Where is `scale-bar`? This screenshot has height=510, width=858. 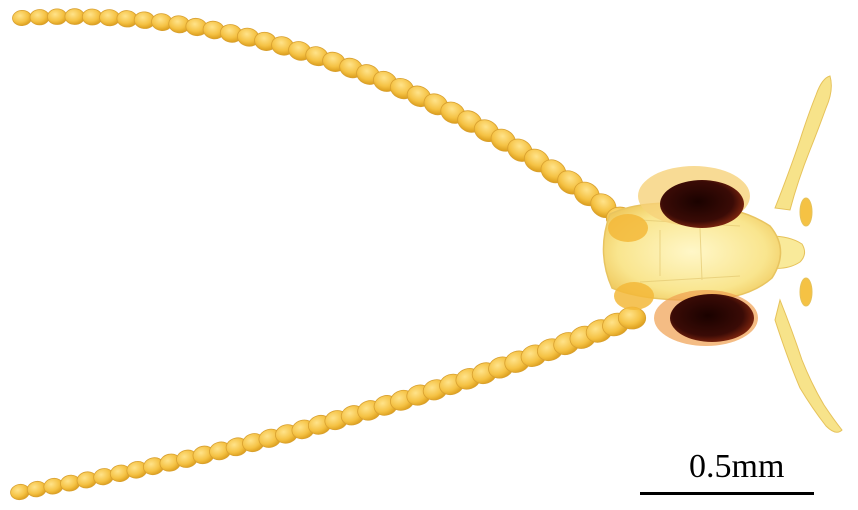
scale-bar is located at coordinates (727, 493).